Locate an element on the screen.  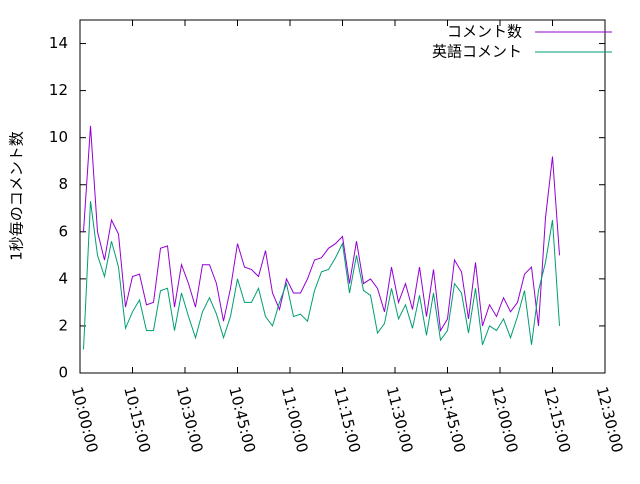
legend-label: コメント数 is located at coordinates (484, 32).